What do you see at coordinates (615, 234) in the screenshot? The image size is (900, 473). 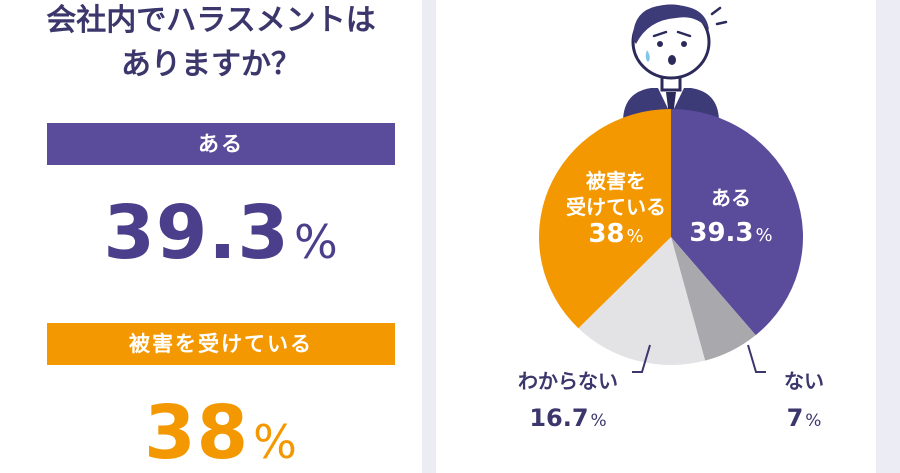 I see `slice-value-higai: 38%` at bounding box center [615, 234].